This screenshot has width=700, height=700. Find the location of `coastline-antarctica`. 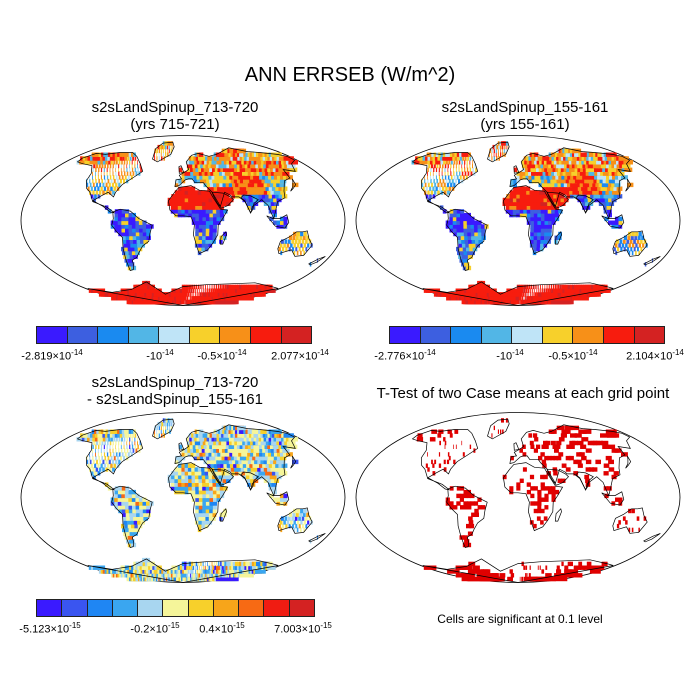

coastline-antarctica is located at coordinates (183, 293).